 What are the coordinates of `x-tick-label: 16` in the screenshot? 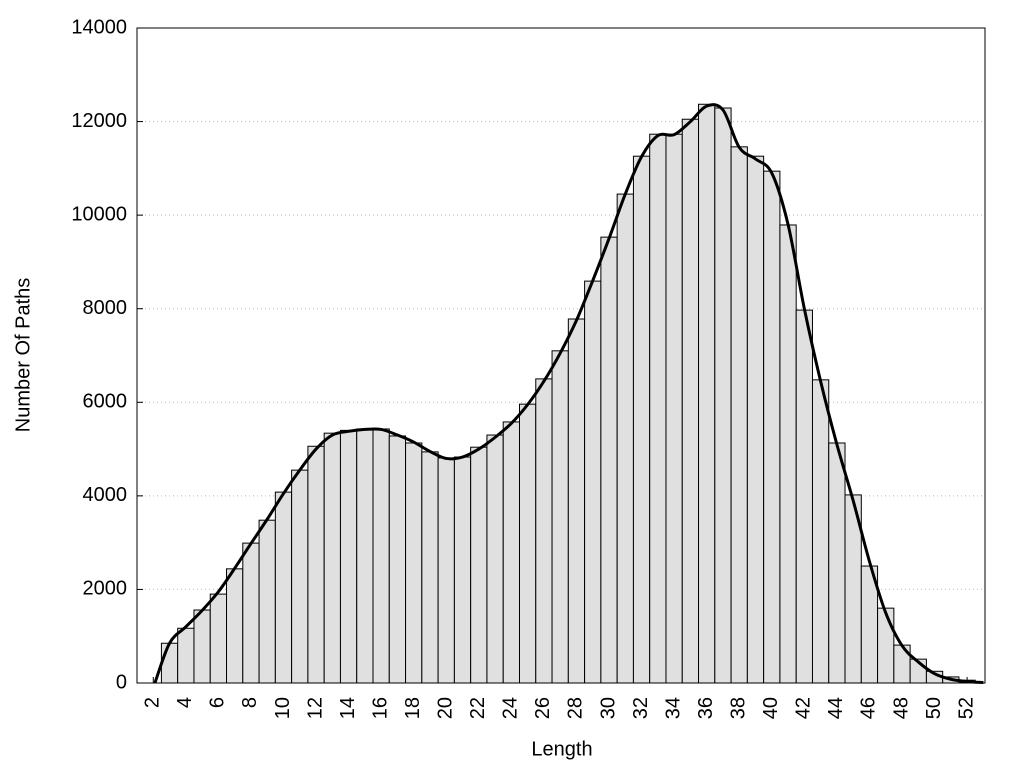 It's located at (380, 708).